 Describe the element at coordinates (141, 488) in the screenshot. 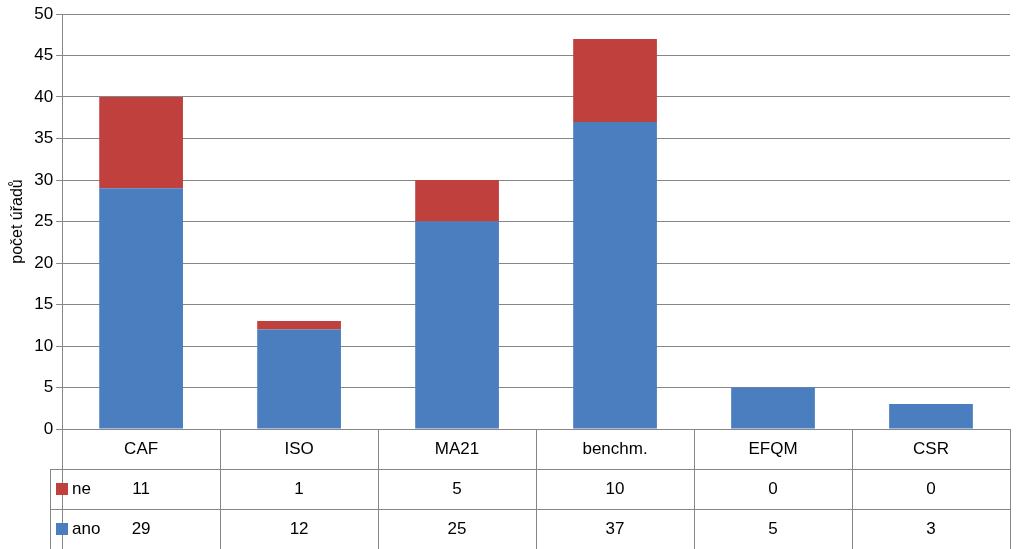

I see `data-label: 11` at that location.